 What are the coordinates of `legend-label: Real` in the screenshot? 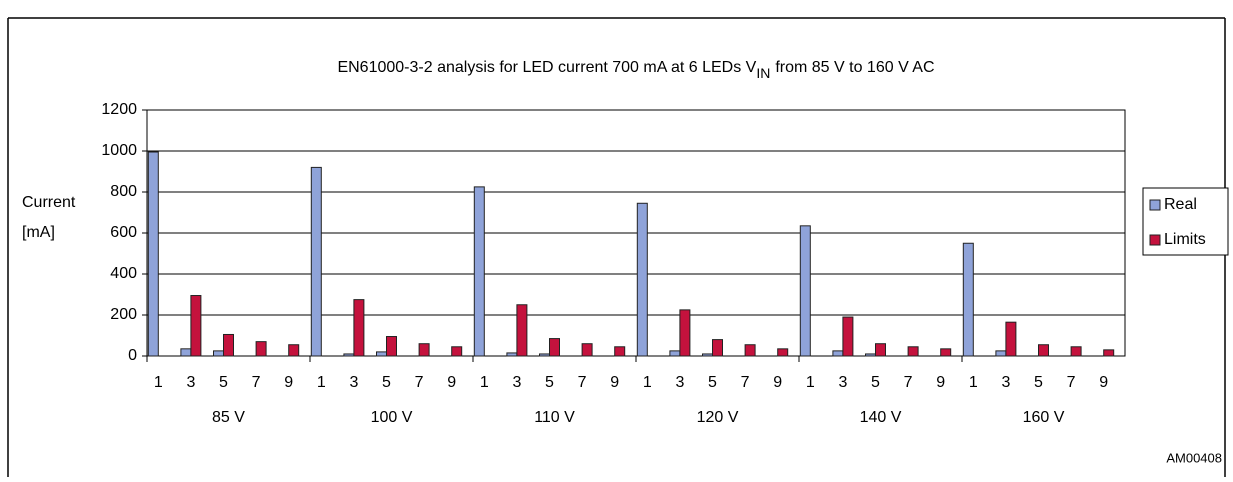 It's located at (1180, 204).